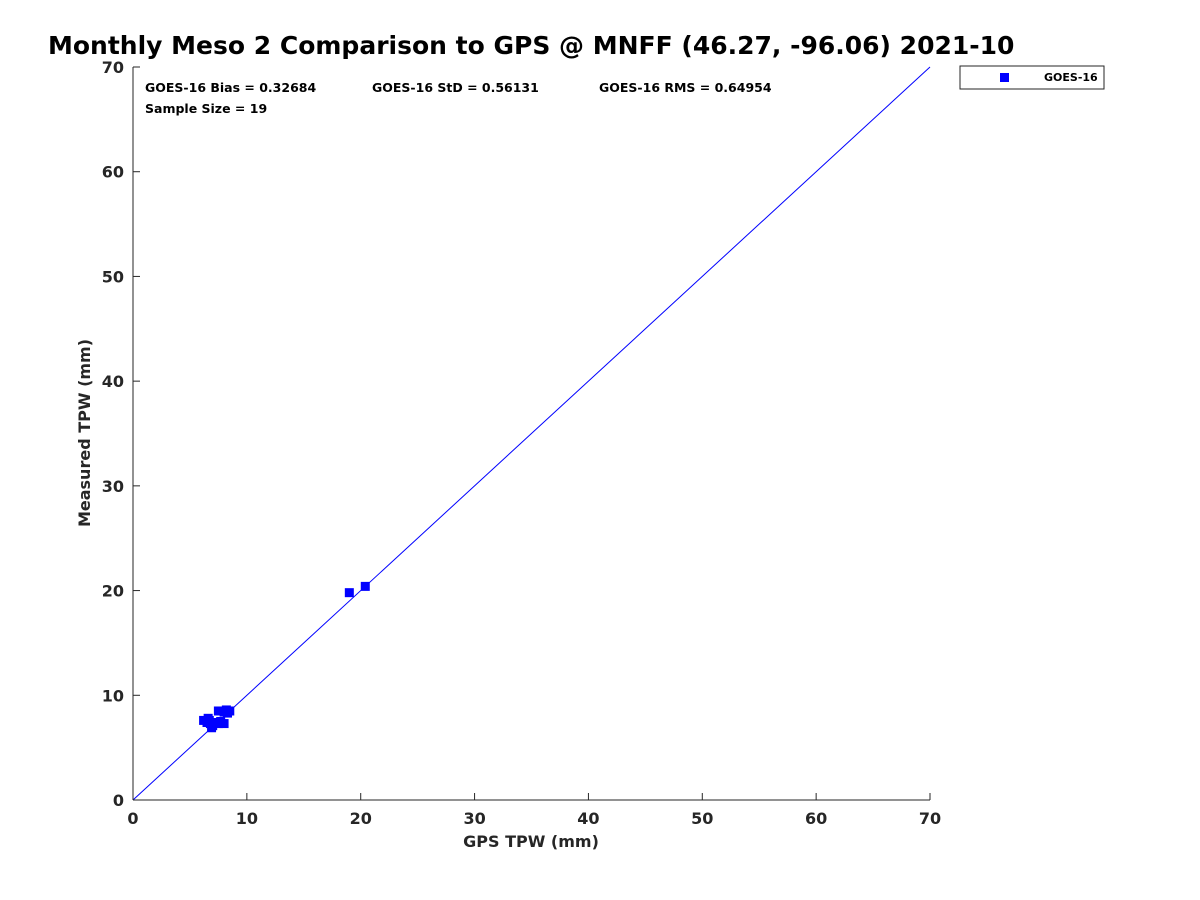  Describe the element at coordinates (118, 800) in the screenshot. I see `y-tick-label: 0` at that location.